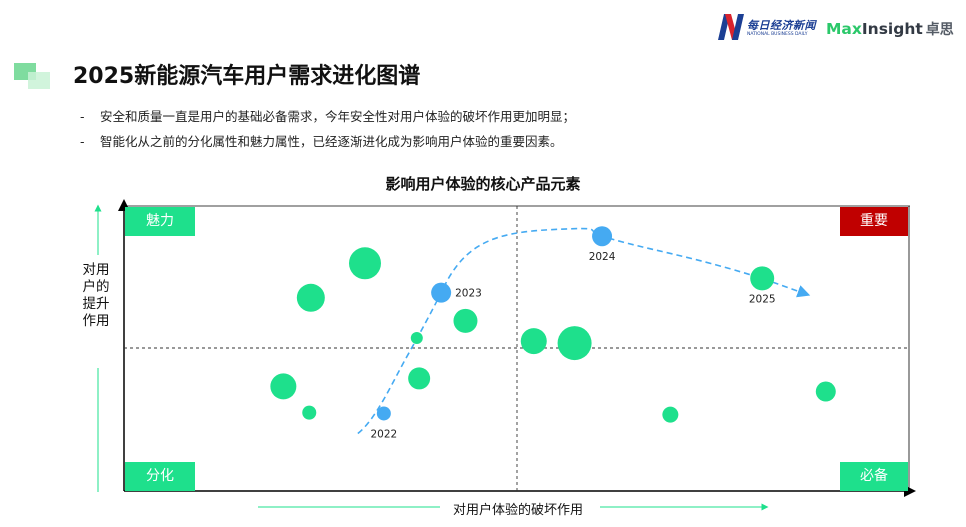 The width and height of the screenshot is (966, 527). Describe the element at coordinates (338, 116) in the screenshot. I see `bullet-text: 安全和质量一直是用户的基础必备需求，今年安全性对用户体验的破坏作用更加明显；` at that location.